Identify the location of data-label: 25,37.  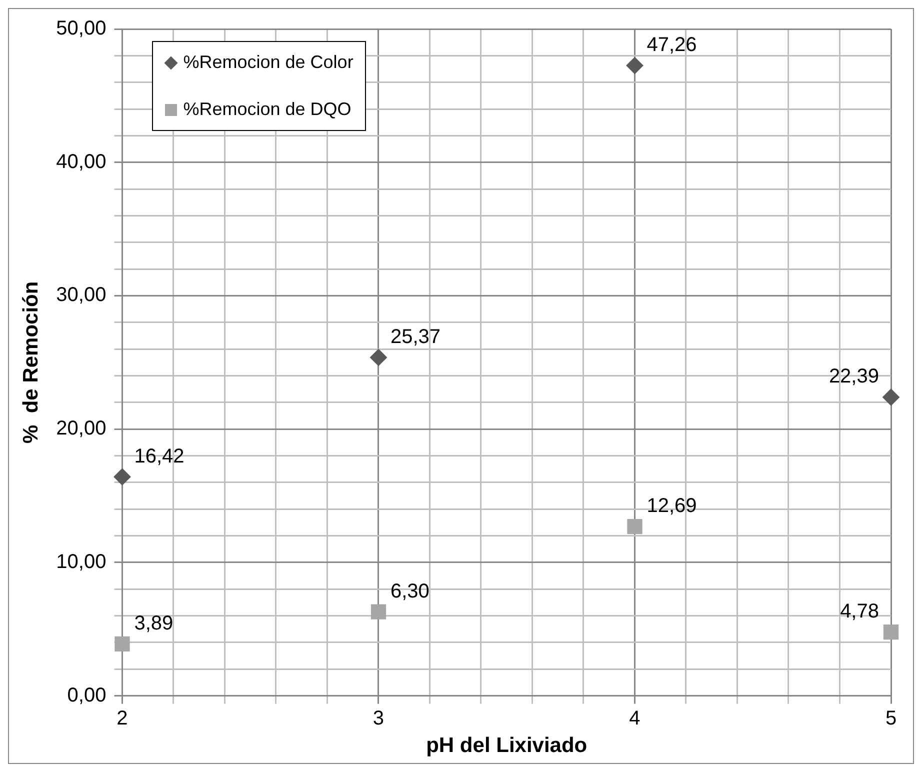
(415, 337).